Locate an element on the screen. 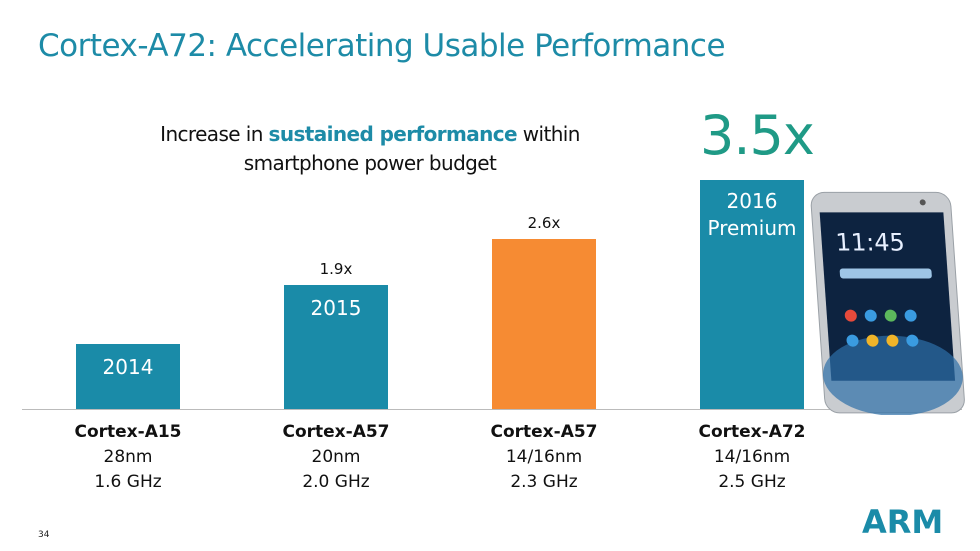  bar-1: 2014 is located at coordinates (128, 377).